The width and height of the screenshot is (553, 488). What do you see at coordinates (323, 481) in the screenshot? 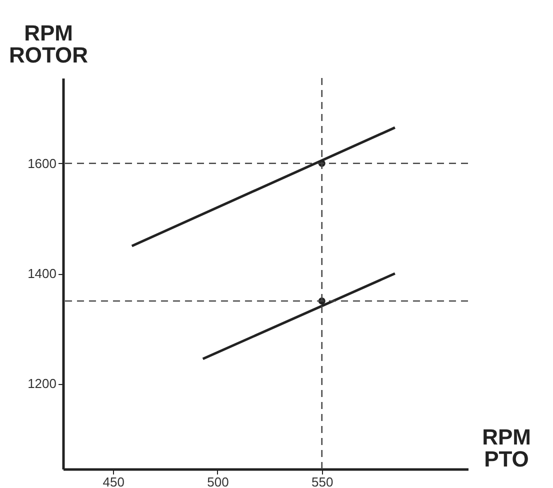
I see `x-tick-label: 550` at bounding box center [323, 481].